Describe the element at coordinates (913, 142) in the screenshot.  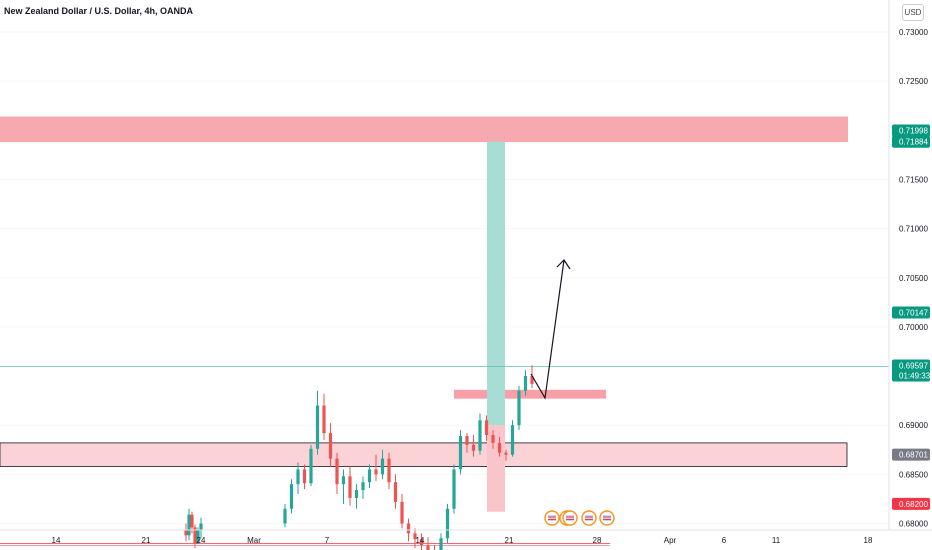
I see `price-tag-value: 0.71884` at that location.